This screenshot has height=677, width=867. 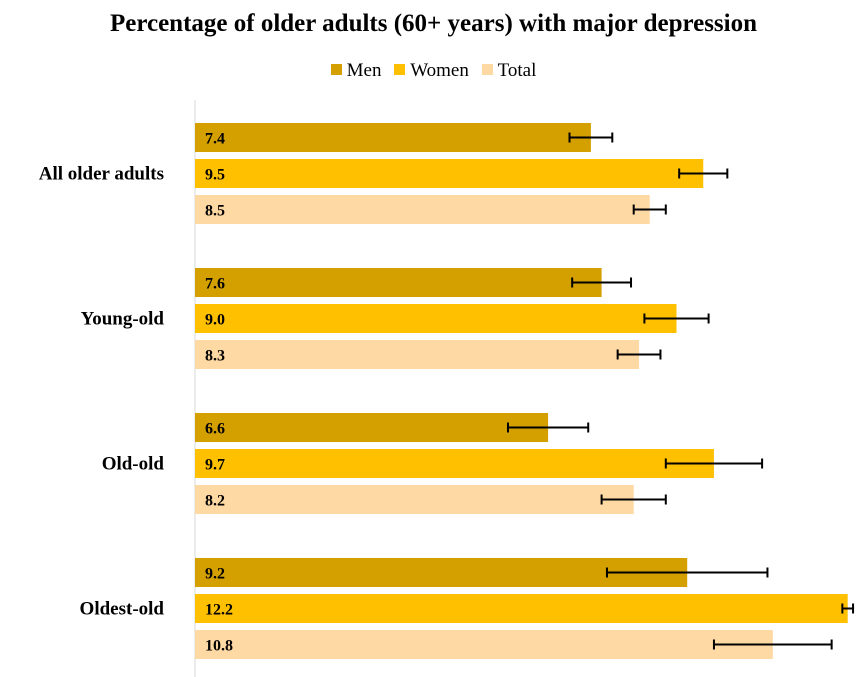 I want to click on legend-swatch-women, so click(x=400, y=69).